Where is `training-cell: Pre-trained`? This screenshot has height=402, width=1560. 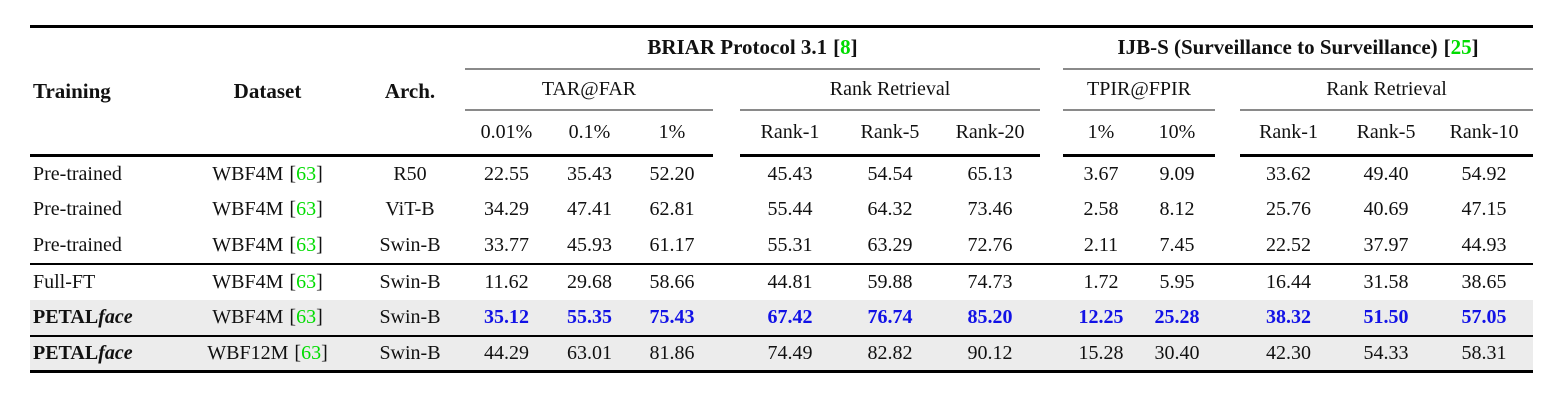
training-cell: Pre-trained is located at coordinates (105, 246).